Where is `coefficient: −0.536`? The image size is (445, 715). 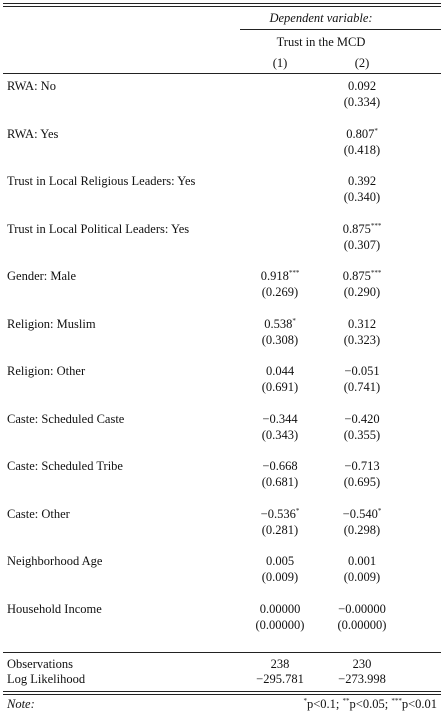
coefficient: −0.536 is located at coordinates (278, 514).